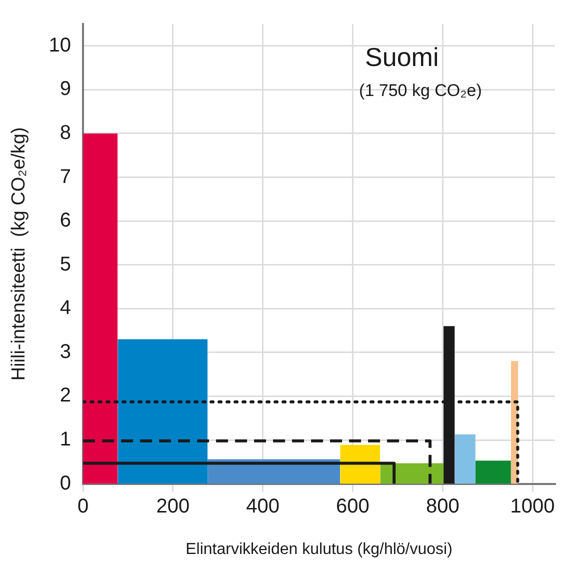  I want to click on y-tick-label: 6, so click(66, 221).